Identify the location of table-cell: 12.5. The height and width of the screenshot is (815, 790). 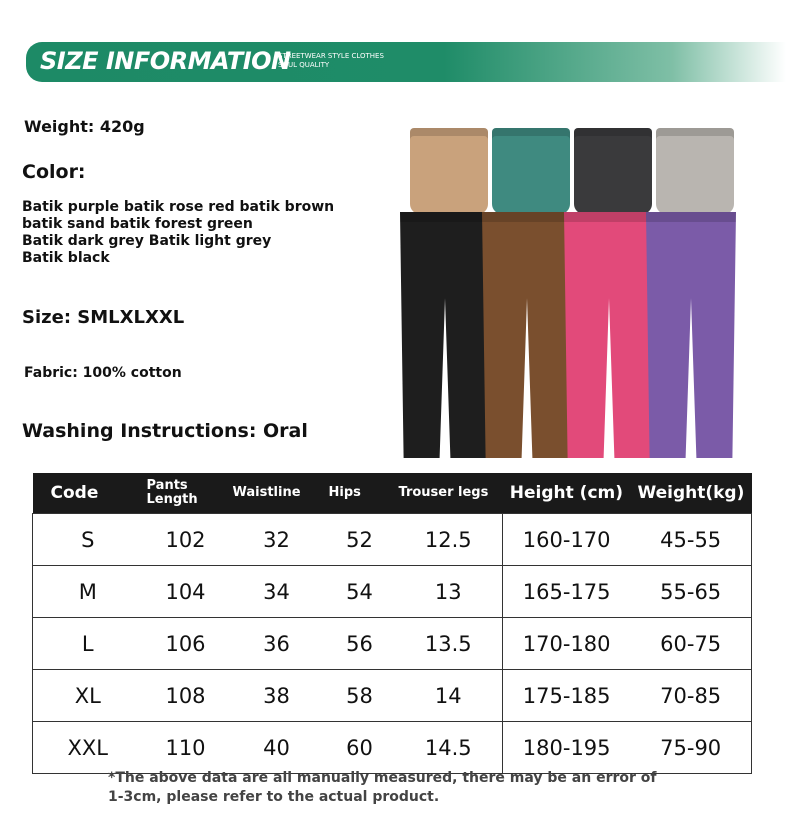
(448, 539).